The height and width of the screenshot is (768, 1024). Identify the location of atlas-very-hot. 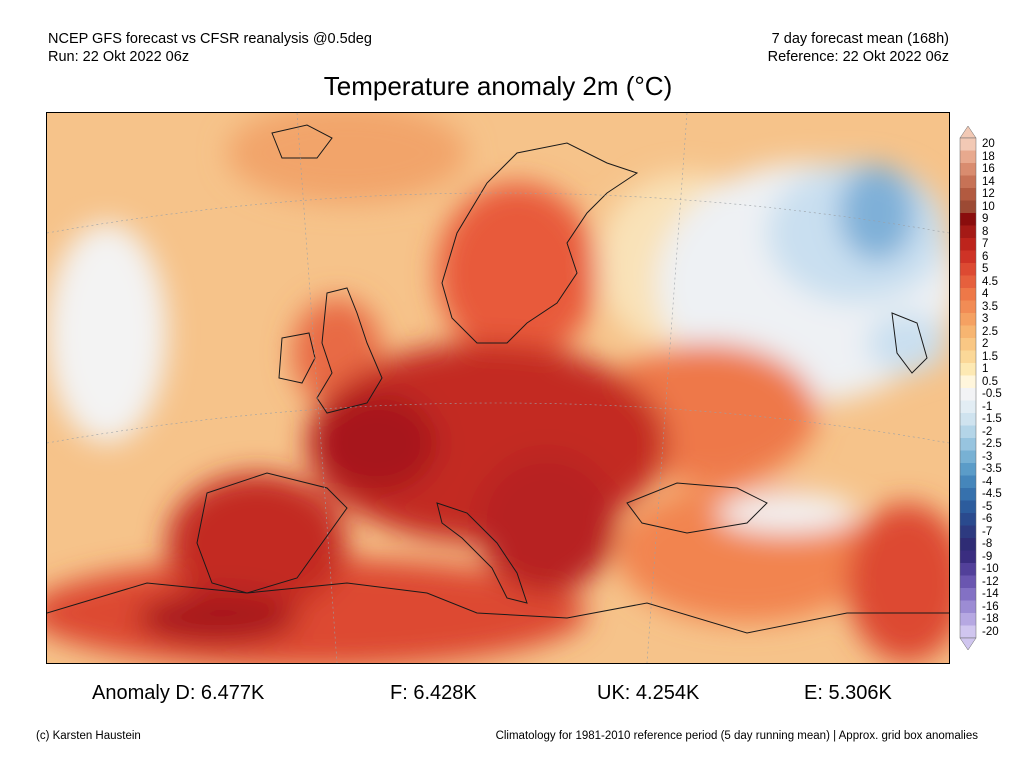
(217, 618).